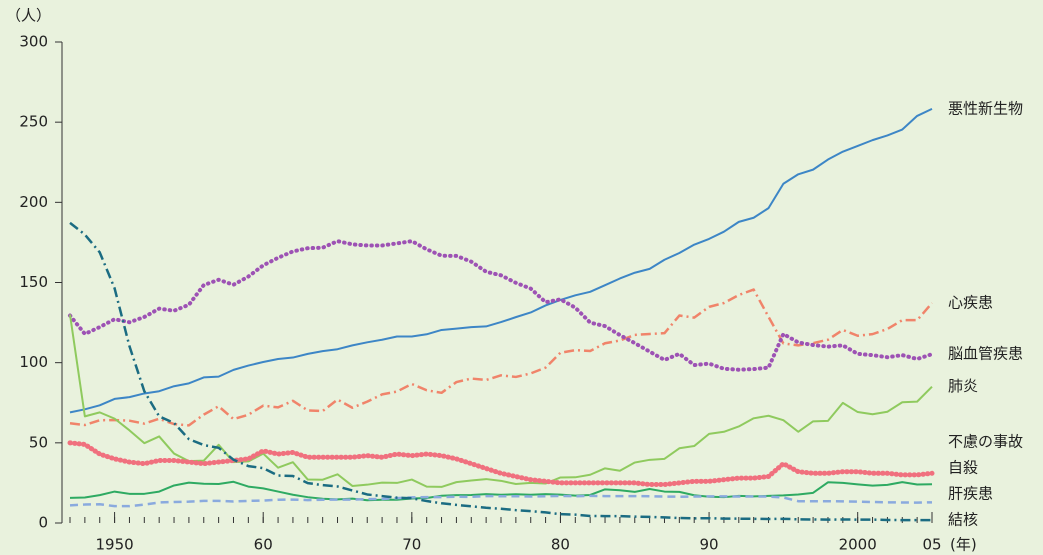 The image size is (1043, 555). I want to click on legend-label: 不慮の事故, so click(985, 442).